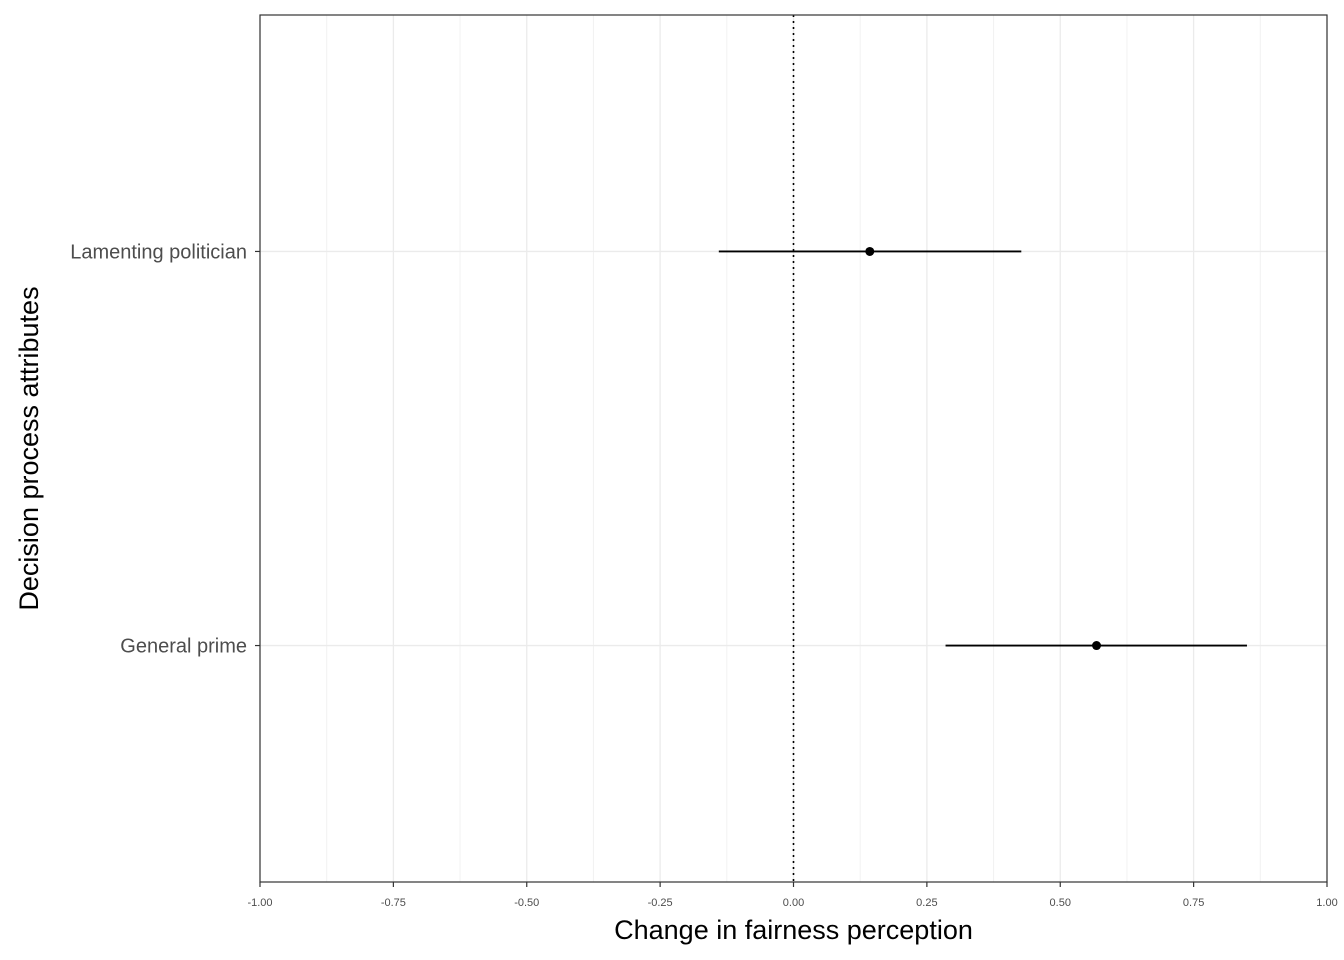  What do you see at coordinates (1193, 903) in the screenshot?
I see `x-tick-label: 0.75` at bounding box center [1193, 903].